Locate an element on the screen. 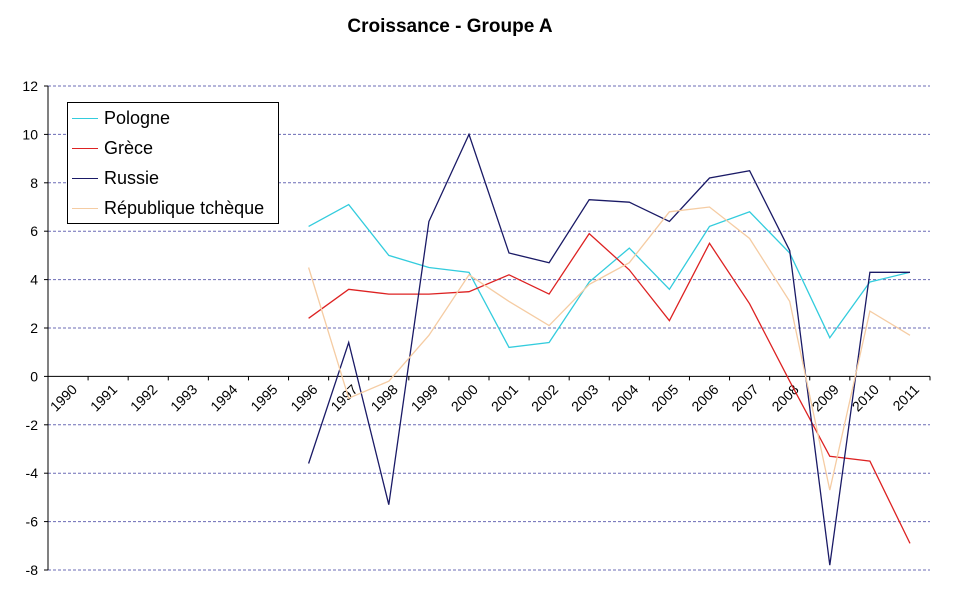 The width and height of the screenshot is (962, 595). legend-item-republique-tcheque: République tchèque is located at coordinates (168, 208).